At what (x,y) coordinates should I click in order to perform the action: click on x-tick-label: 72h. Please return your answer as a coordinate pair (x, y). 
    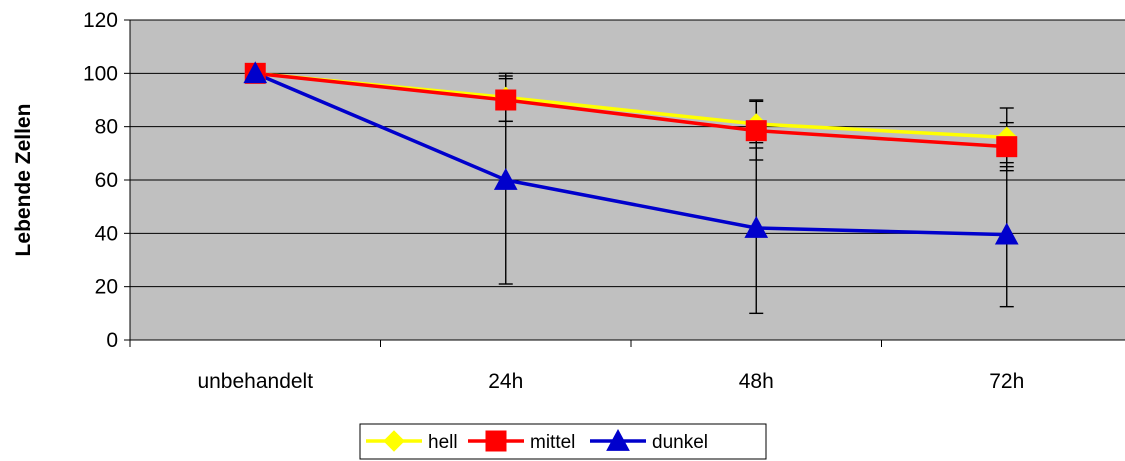
    Looking at the image, I should click on (1006, 381).